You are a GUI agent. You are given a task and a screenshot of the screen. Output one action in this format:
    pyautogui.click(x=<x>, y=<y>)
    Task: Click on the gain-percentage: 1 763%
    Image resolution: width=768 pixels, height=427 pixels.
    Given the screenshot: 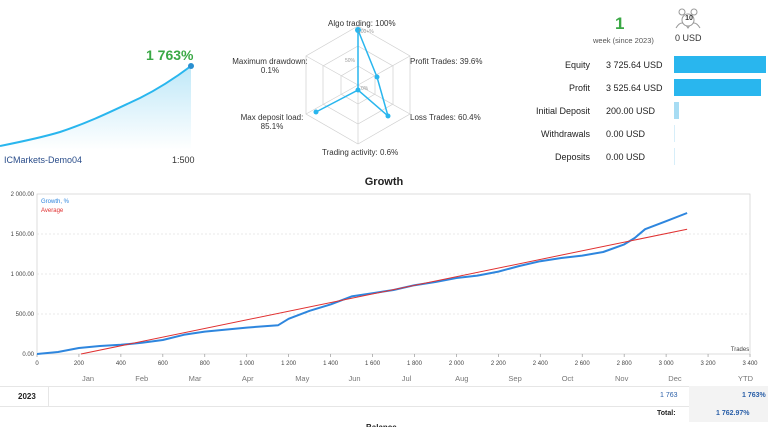 What is the action you would take?
    pyautogui.click(x=170, y=55)
    